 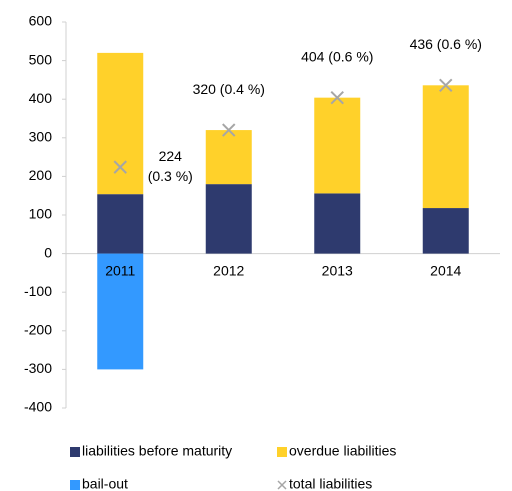 What do you see at coordinates (445, 270) in the screenshot?
I see `x-tick-label: 2014` at bounding box center [445, 270].